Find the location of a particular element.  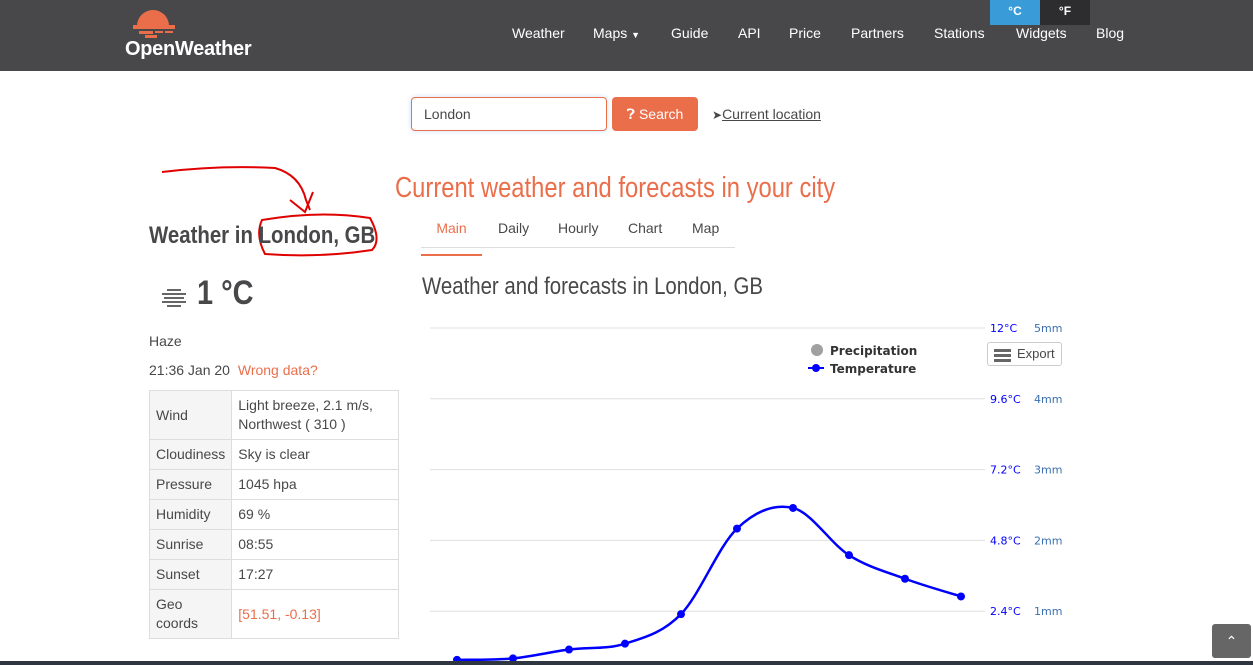

openweather-logo: OpenWeather is located at coordinates (190, 34).